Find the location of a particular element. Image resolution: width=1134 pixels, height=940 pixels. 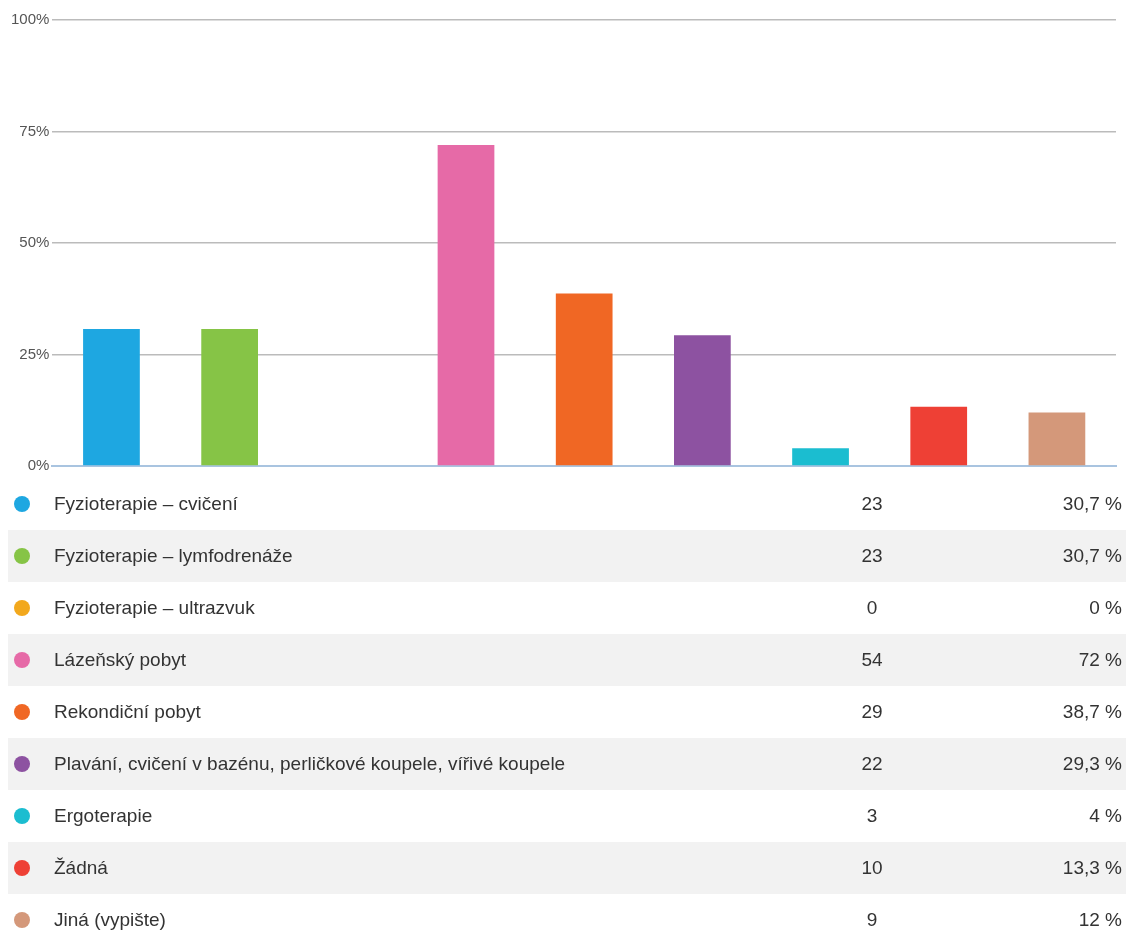

legend-label: Žádná is located at coordinates (81, 868).